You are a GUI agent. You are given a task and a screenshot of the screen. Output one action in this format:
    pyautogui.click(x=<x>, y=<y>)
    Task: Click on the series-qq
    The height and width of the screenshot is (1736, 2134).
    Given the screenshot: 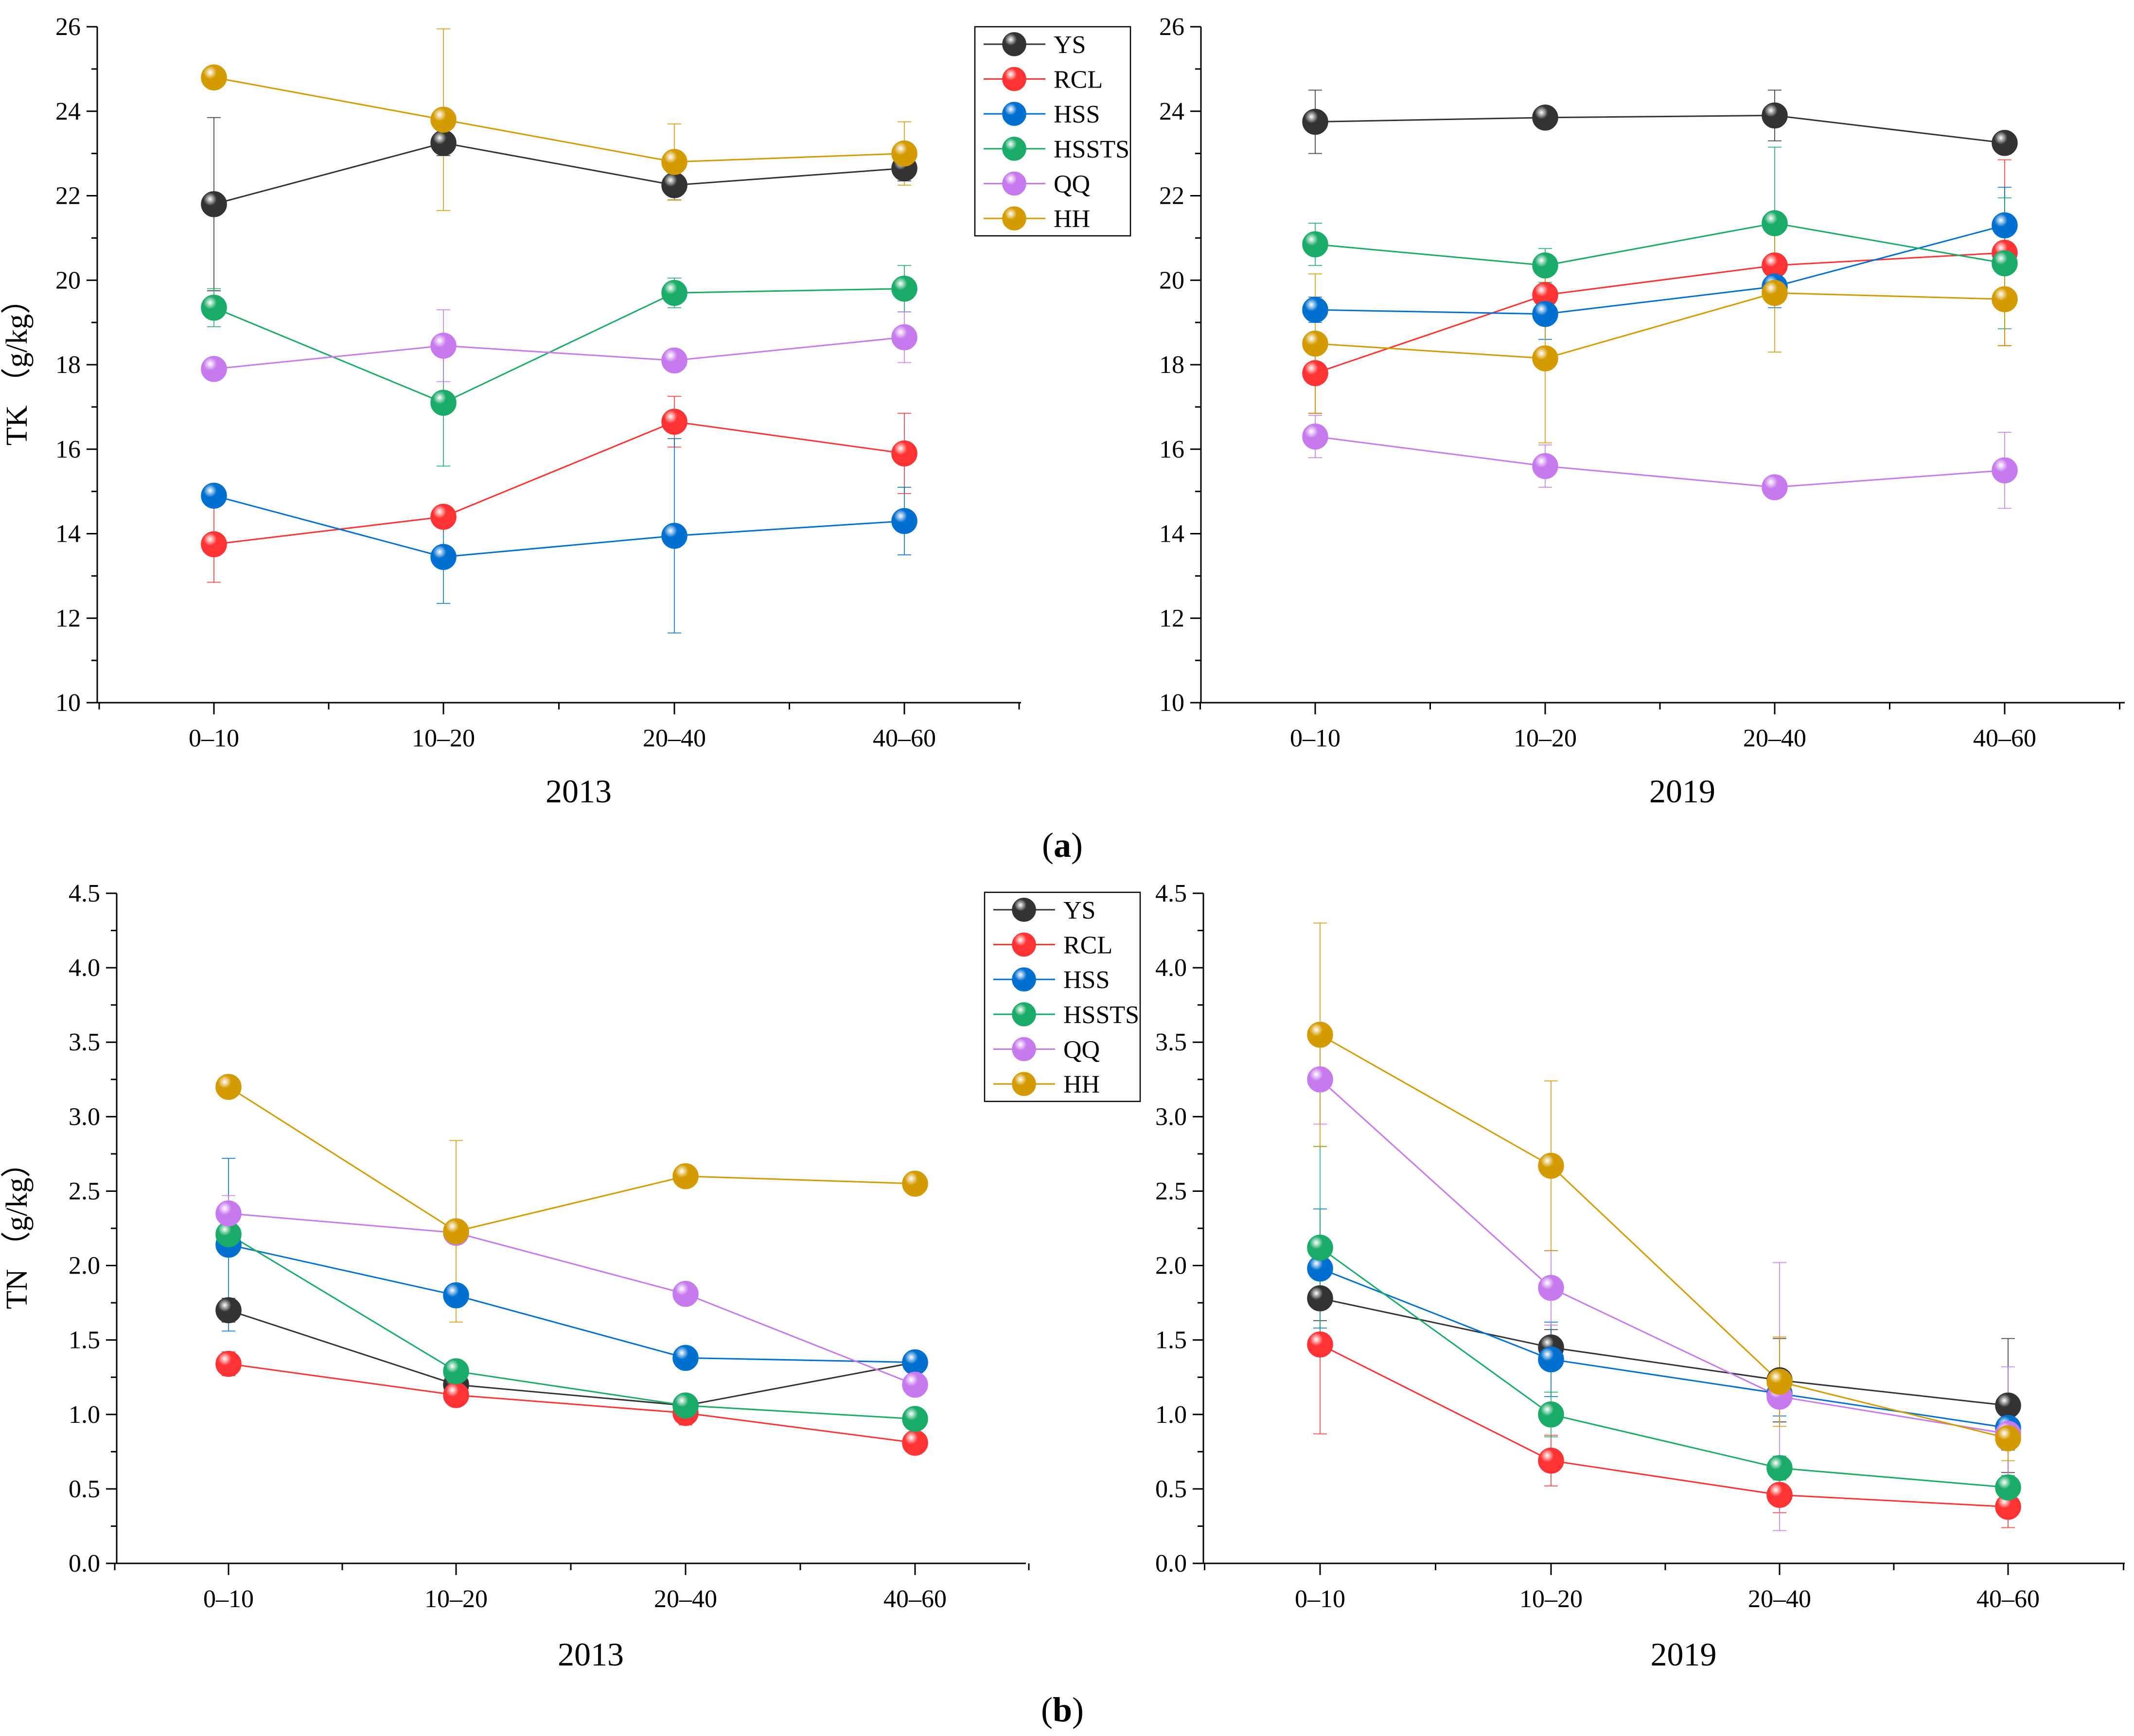 What is the action you would take?
    pyautogui.click(x=559, y=346)
    